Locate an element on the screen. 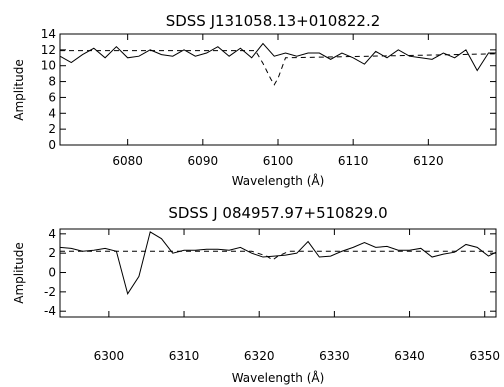 The image size is (504, 387). x-tick-label: 6300 is located at coordinates (109, 356).